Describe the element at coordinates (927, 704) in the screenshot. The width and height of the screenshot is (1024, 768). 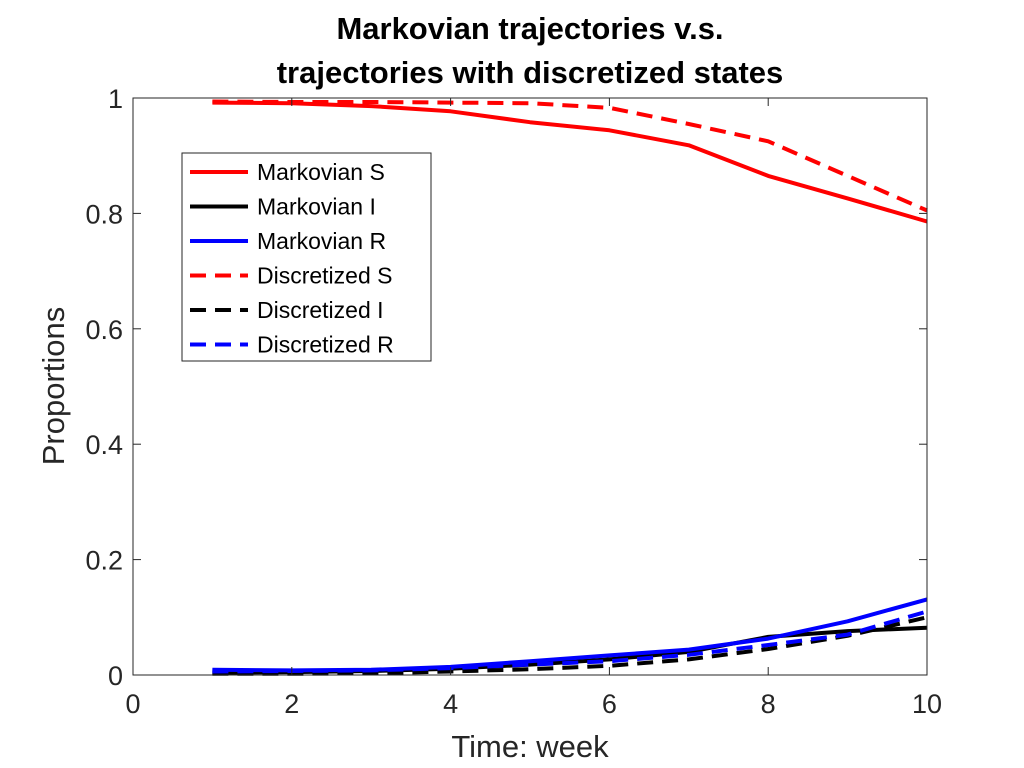
I see `x-tick-label: 10` at that location.